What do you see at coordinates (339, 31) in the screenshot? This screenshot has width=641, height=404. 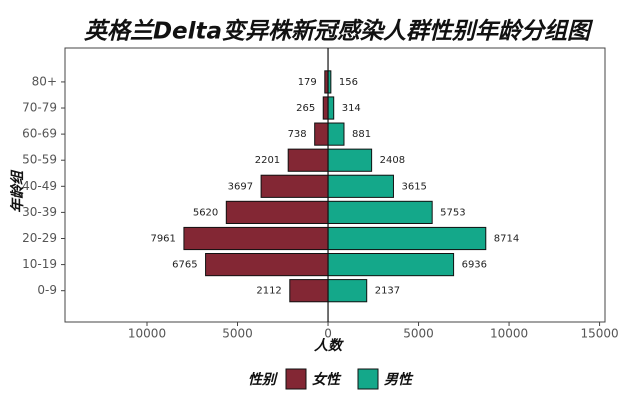 I see `chart-title: 英格兰Delta变异株新冠感染人群性别年龄分组图` at bounding box center [339, 31].